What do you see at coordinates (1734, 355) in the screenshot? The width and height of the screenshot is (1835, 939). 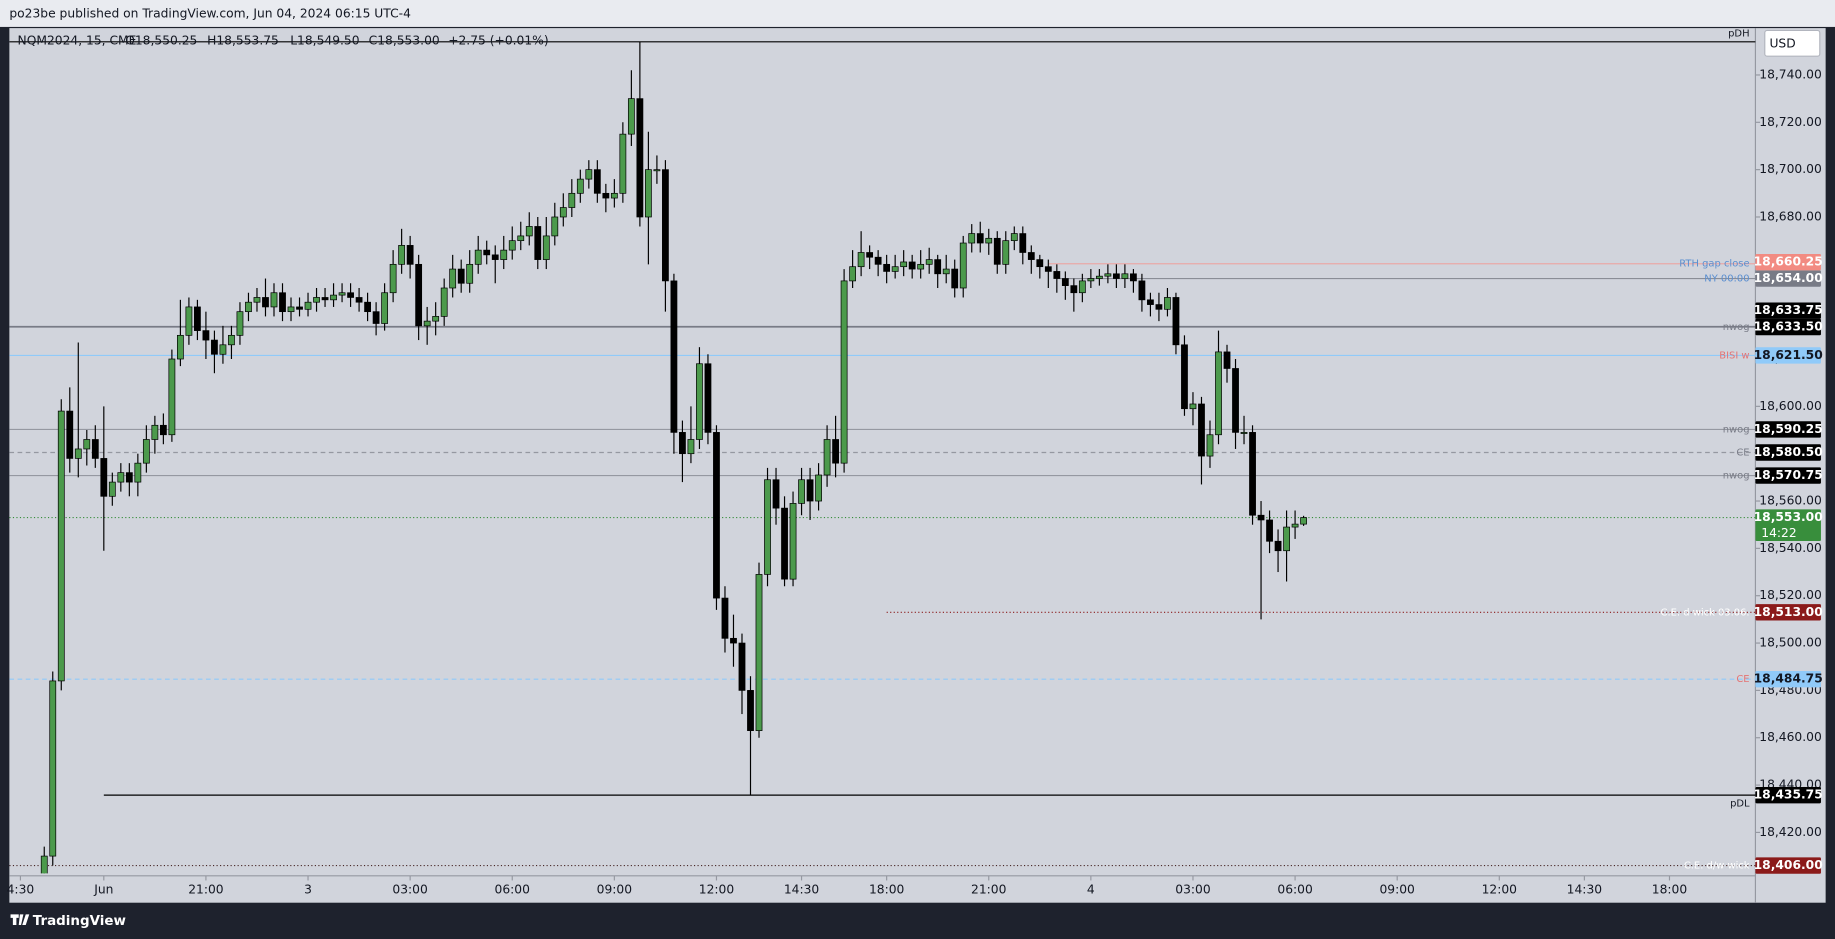 I see `level-name: BISI w` at bounding box center [1734, 355].